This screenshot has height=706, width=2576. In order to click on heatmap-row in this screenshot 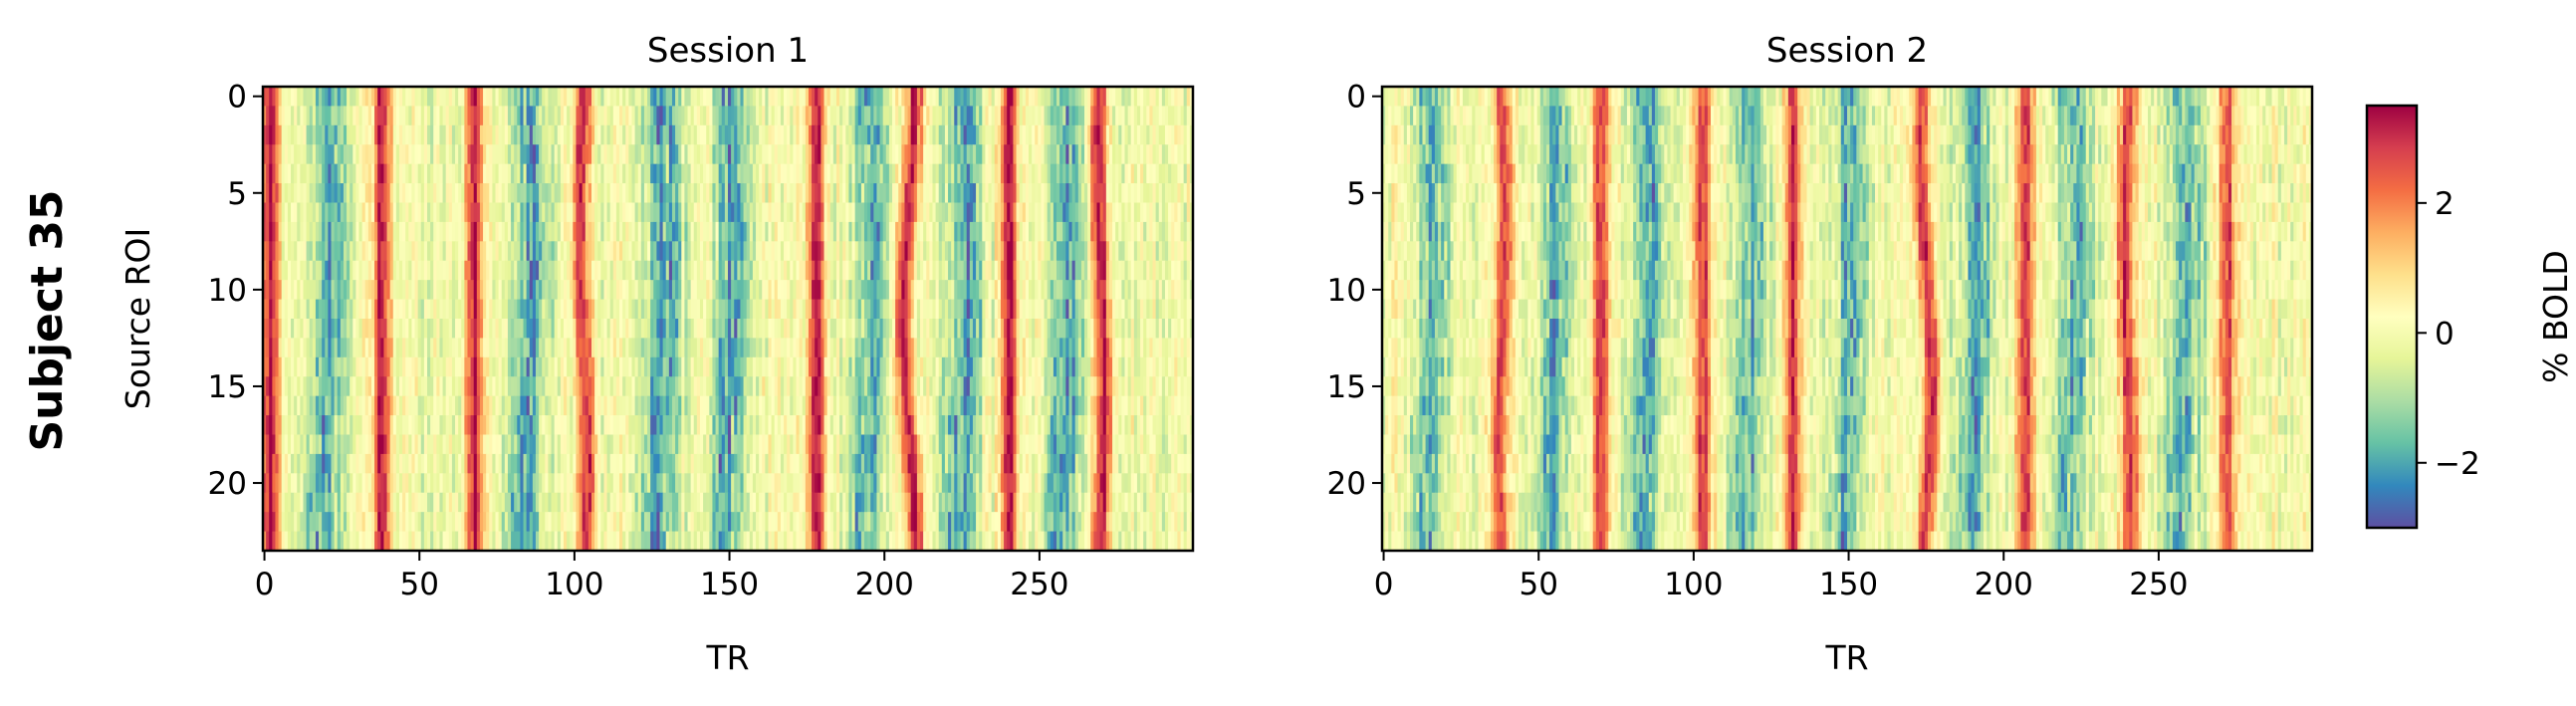, I will do `click(728, 212)`.